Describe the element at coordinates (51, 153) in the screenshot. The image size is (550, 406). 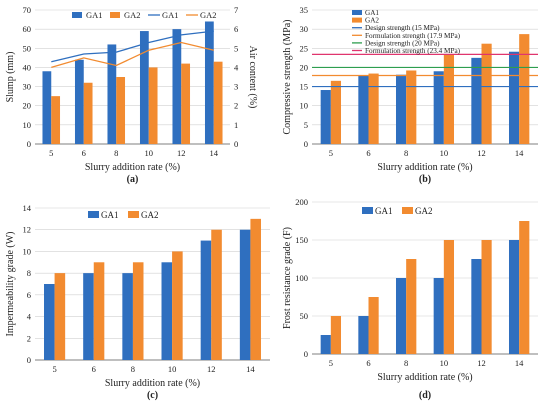
I see `x-tick-label: 5` at that location.